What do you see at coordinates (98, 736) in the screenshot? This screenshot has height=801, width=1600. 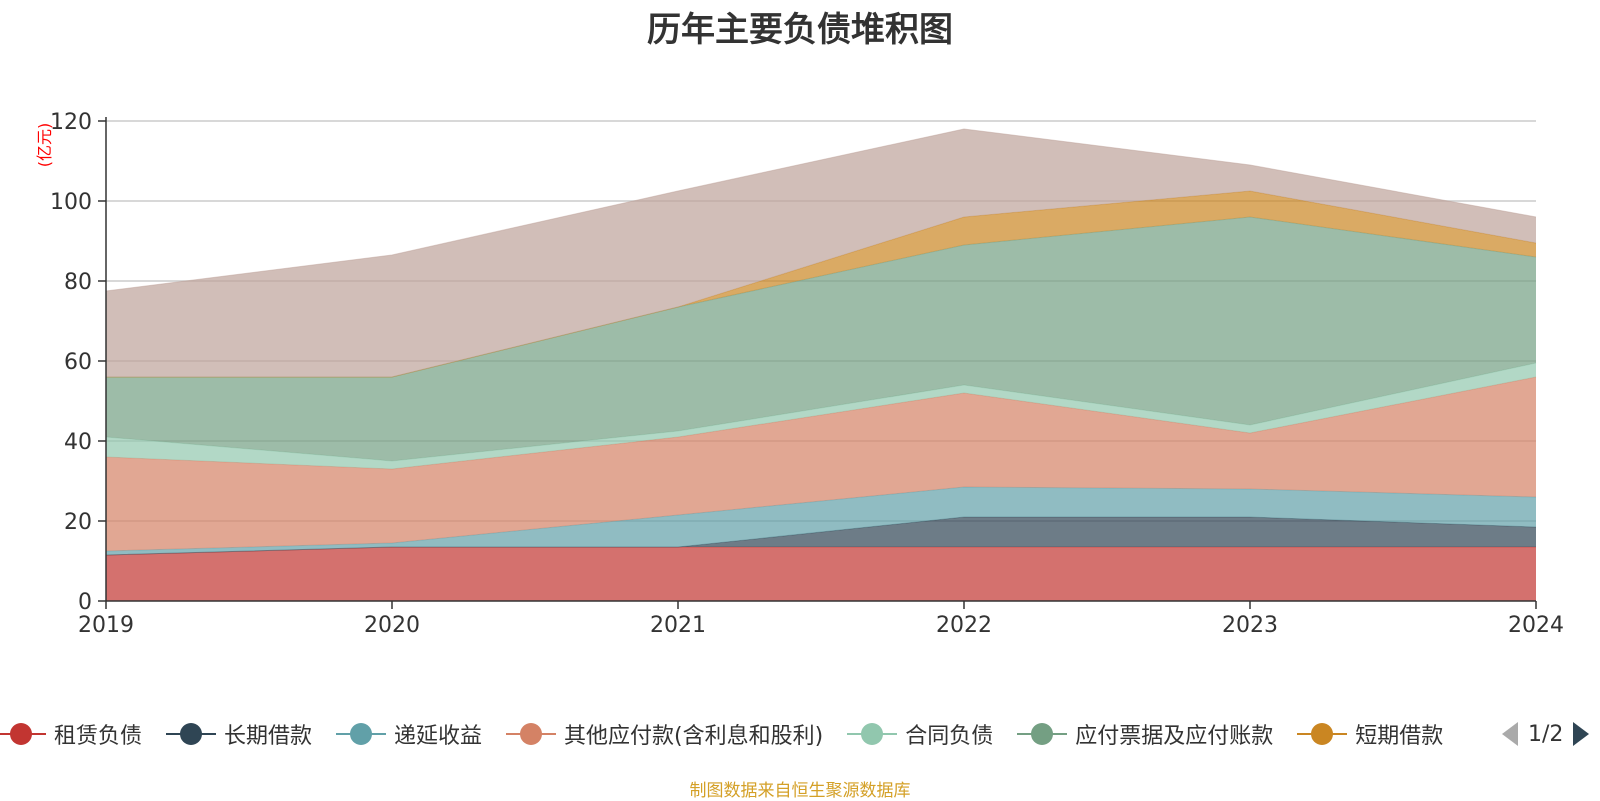 I see `legend-label: 租赁负债` at bounding box center [98, 736].